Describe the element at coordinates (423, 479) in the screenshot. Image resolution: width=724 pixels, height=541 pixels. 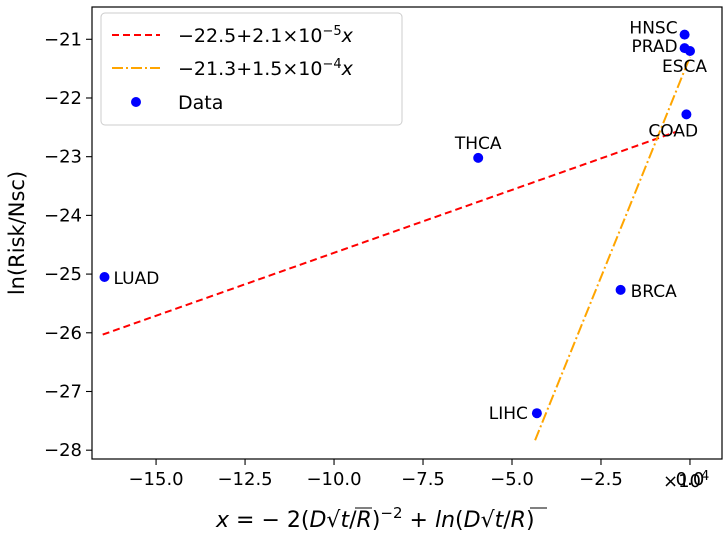
I see `x-tick-label: −7.5` at that location.